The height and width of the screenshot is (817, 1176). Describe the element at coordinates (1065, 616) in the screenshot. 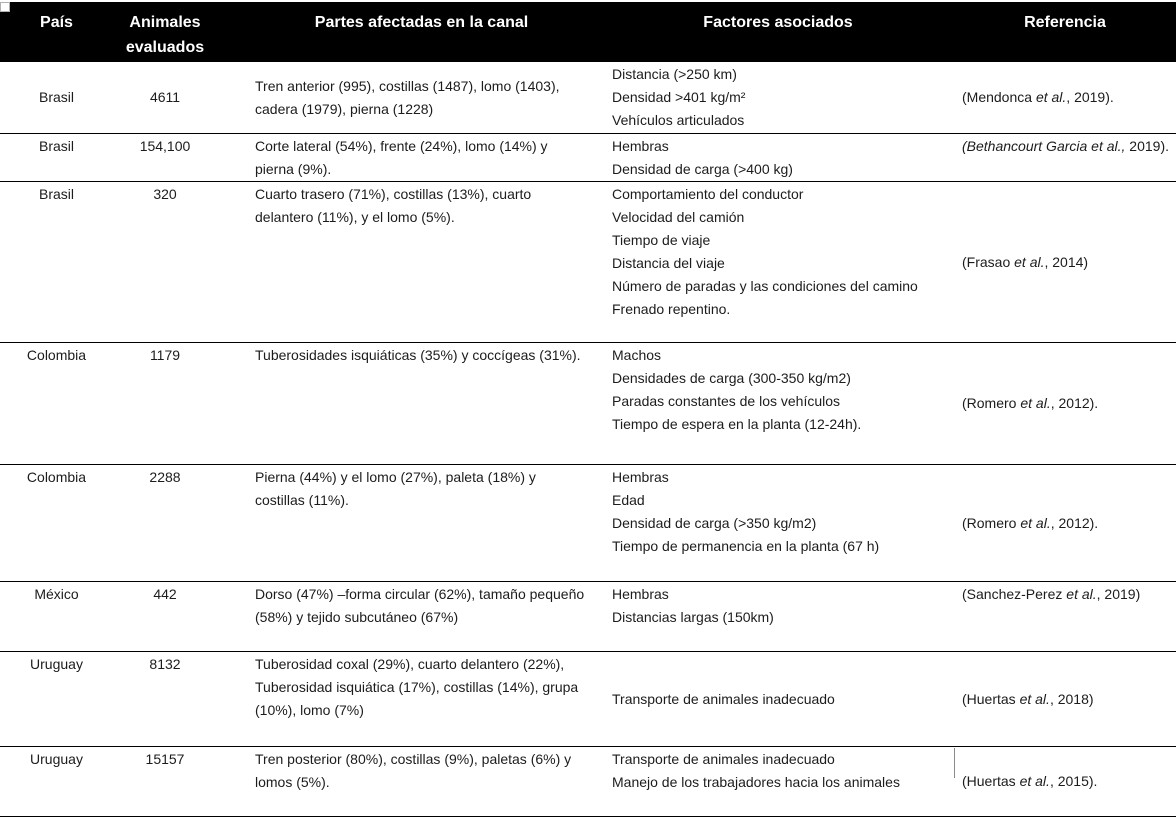

I see `cell-reference: (Sanchez-Perez et al., 2019)` at that location.